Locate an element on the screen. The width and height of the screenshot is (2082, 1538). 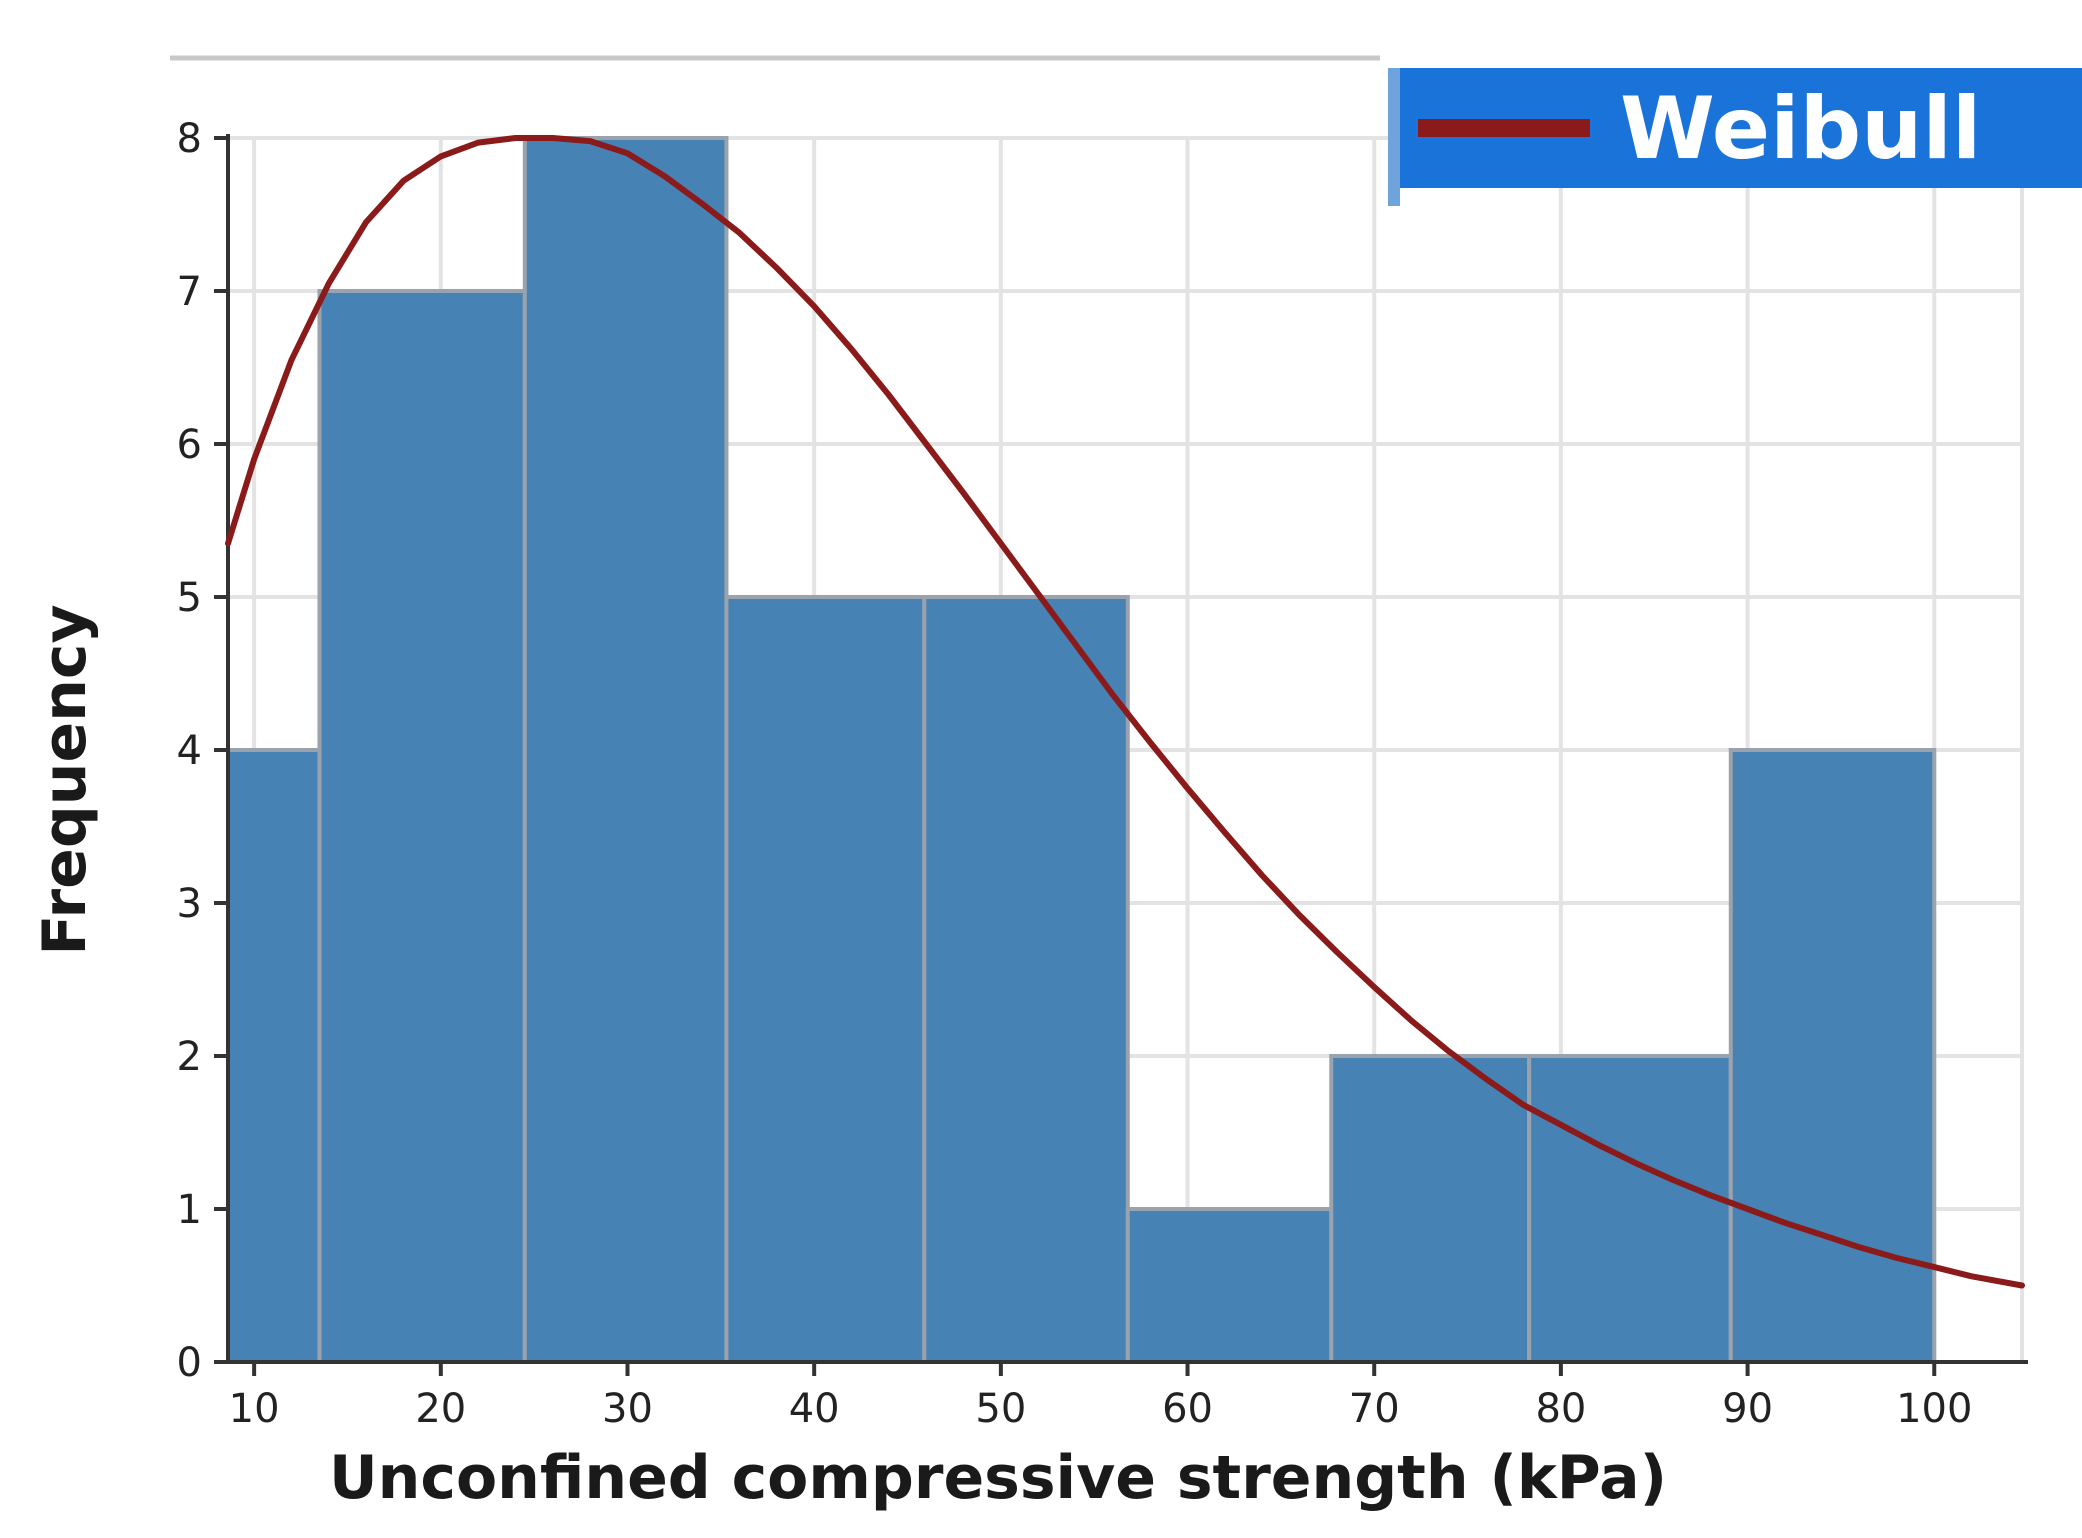
y-tick-label-1: 1 is located at coordinates (189, 1210).